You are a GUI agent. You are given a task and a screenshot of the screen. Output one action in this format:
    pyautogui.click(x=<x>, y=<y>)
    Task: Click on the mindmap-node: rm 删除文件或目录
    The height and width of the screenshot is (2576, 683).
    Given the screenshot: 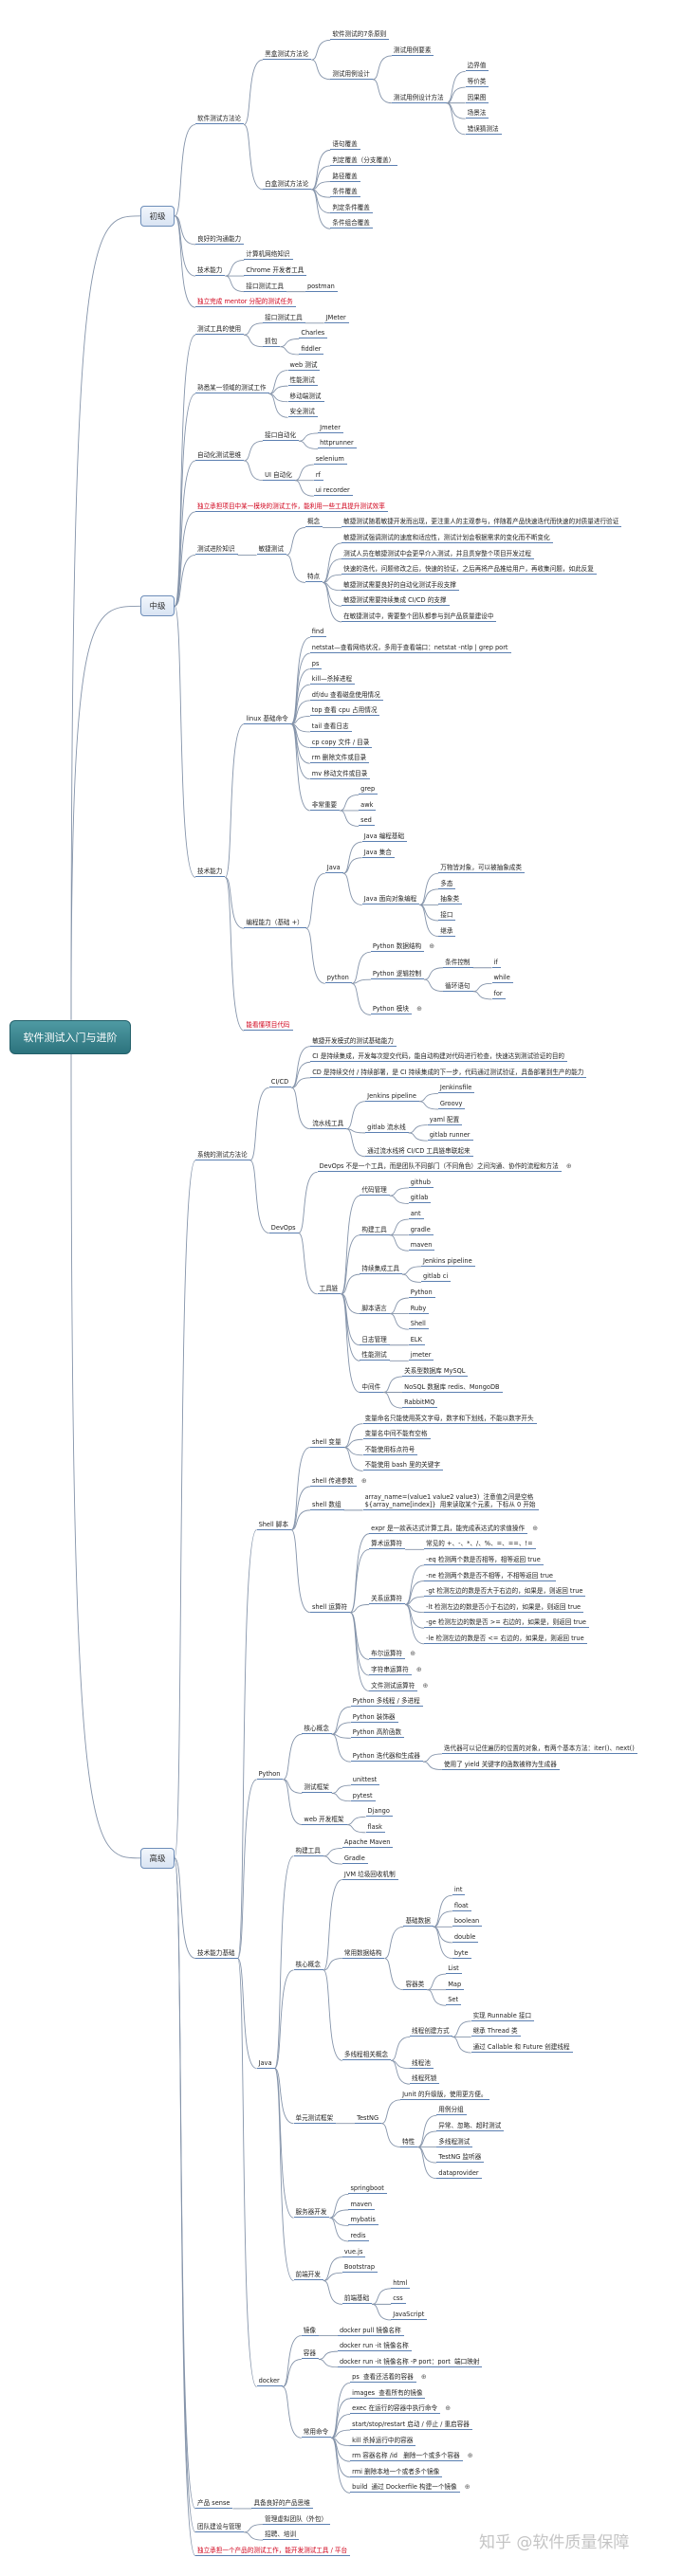 What is the action you would take?
    pyautogui.click(x=339, y=759)
    